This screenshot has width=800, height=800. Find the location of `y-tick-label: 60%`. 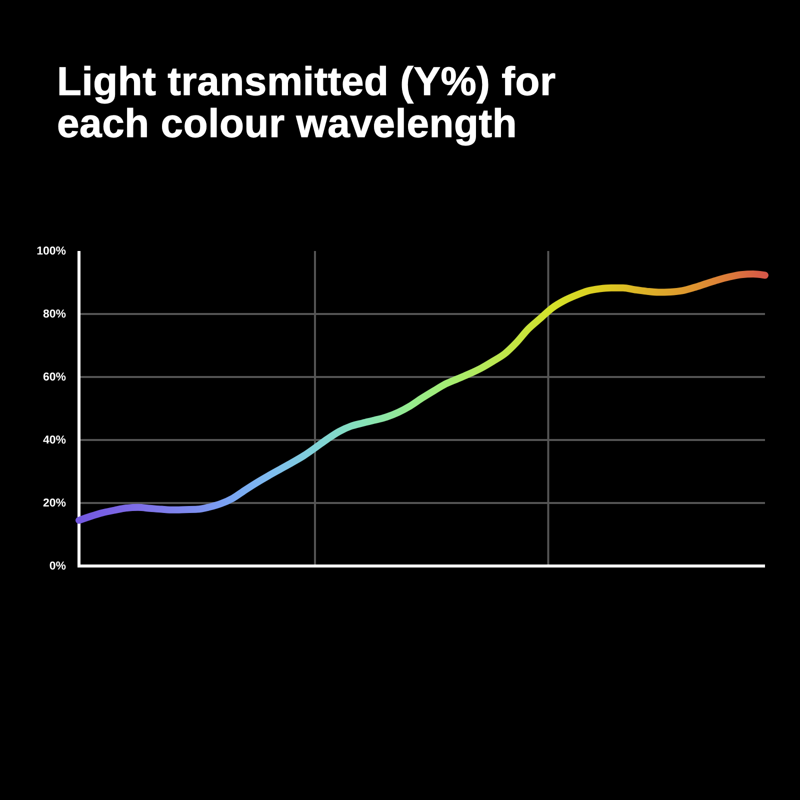

y-tick-label: 60% is located at coordinates (54, 378).